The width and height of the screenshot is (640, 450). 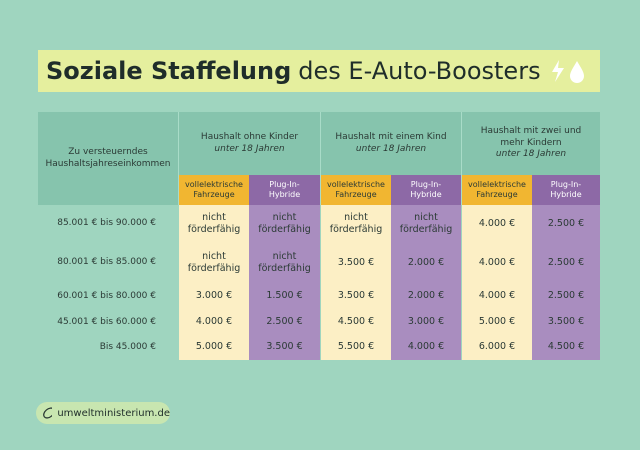 I want to click on group-header: Haushalt ohne Kinder unter 18 Jahren, so click(x=249, y=143).